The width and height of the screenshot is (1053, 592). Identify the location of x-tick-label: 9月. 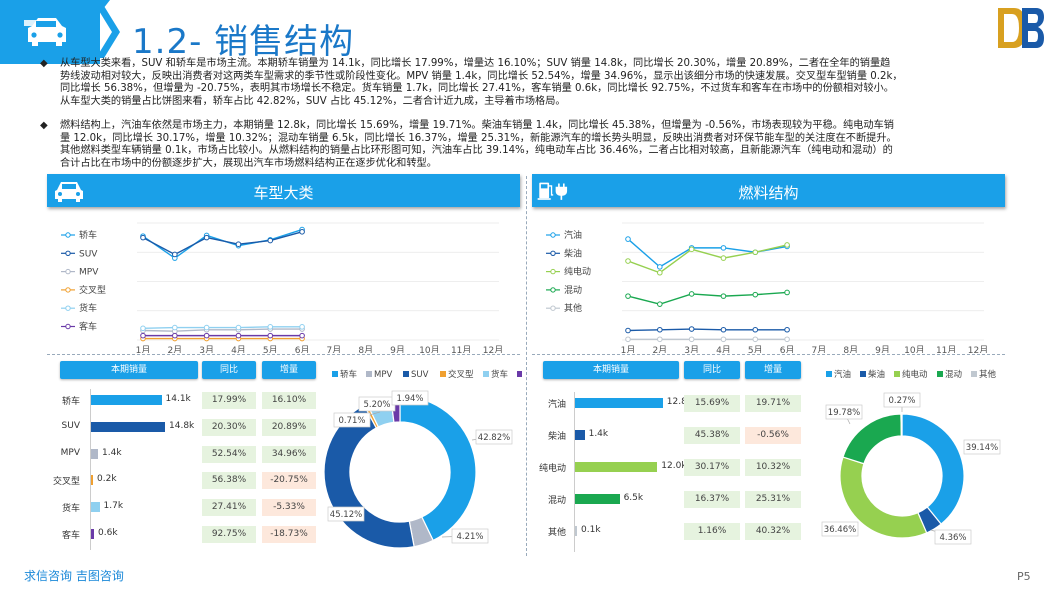
(397, 349).